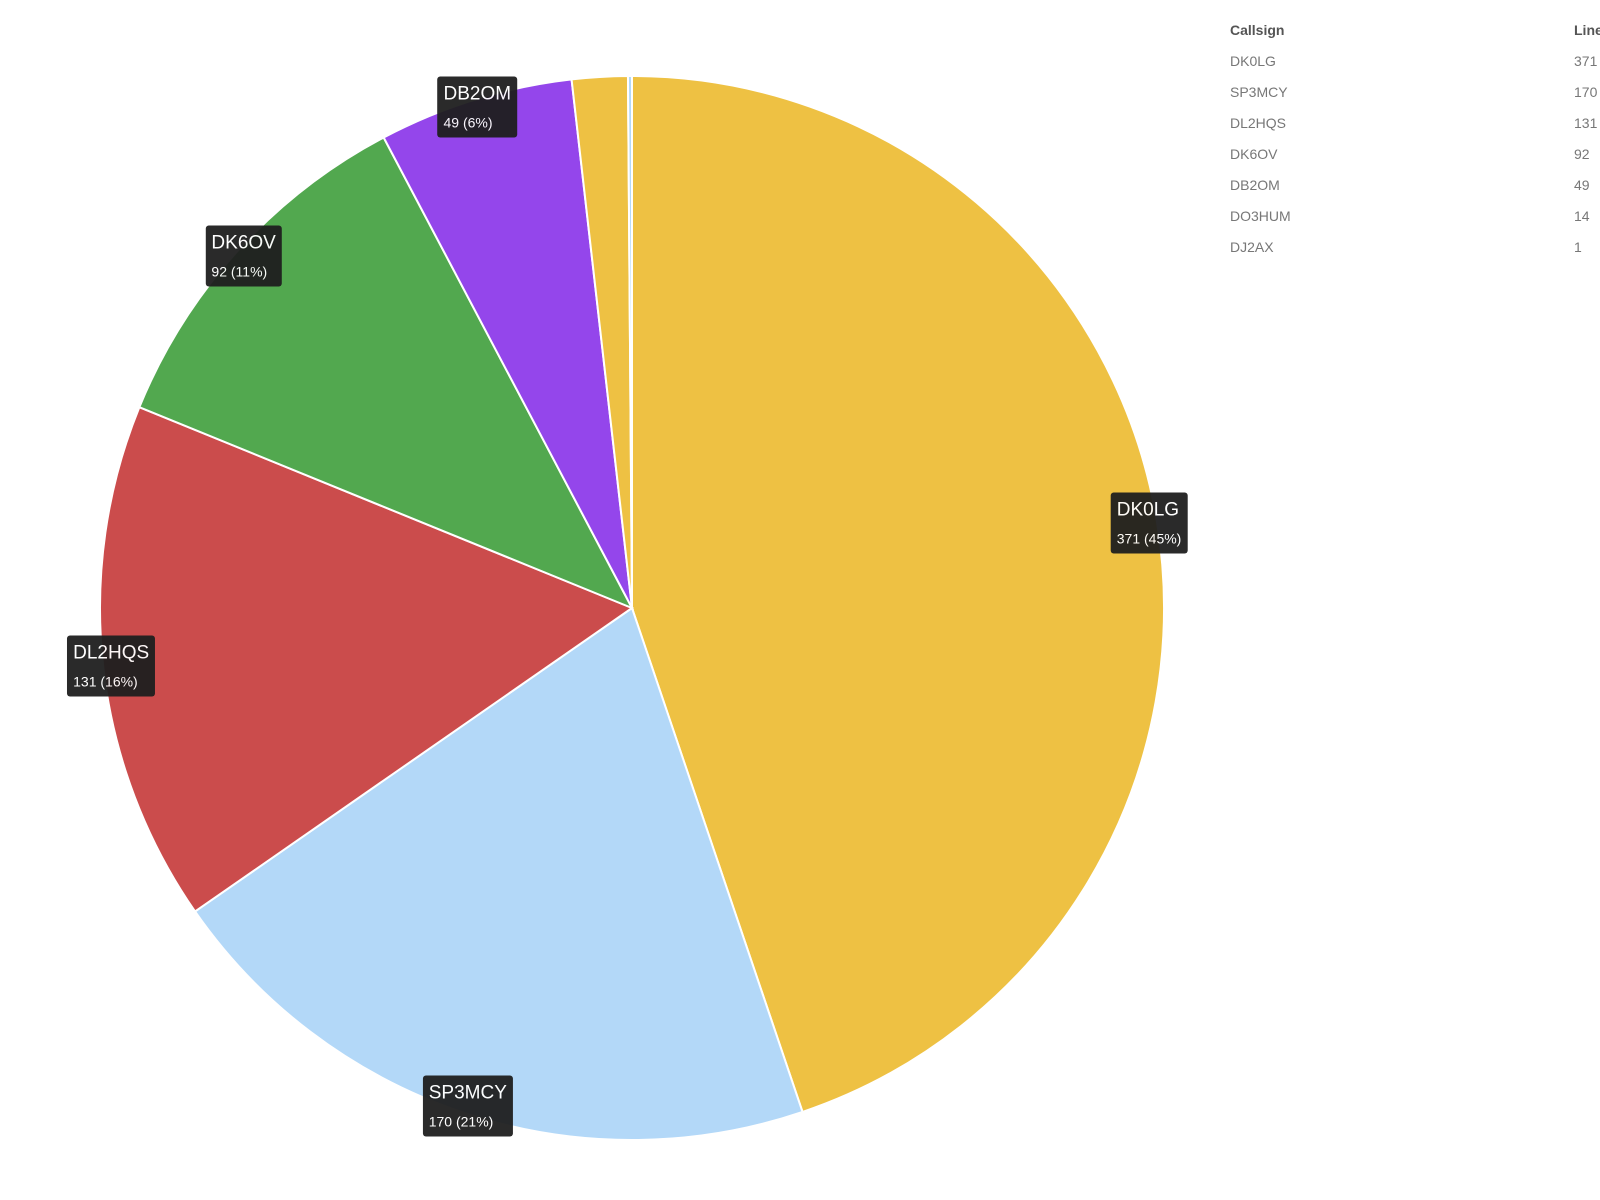  Describe the element at coordinates (1586, 123) in the screenshot. I see `lines-cell: 131` at that location.